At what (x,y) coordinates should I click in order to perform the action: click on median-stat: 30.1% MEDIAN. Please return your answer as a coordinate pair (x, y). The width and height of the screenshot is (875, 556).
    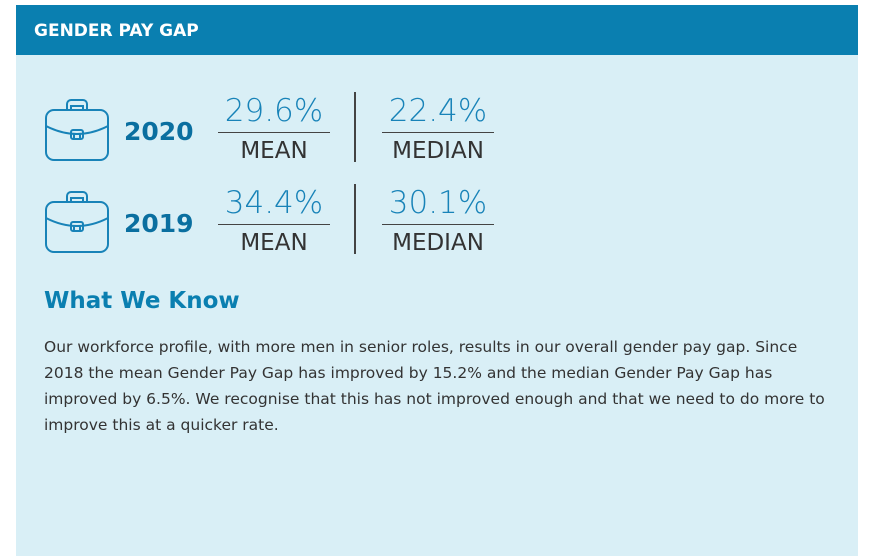
    Looking at the image, I should click on (438, 221).